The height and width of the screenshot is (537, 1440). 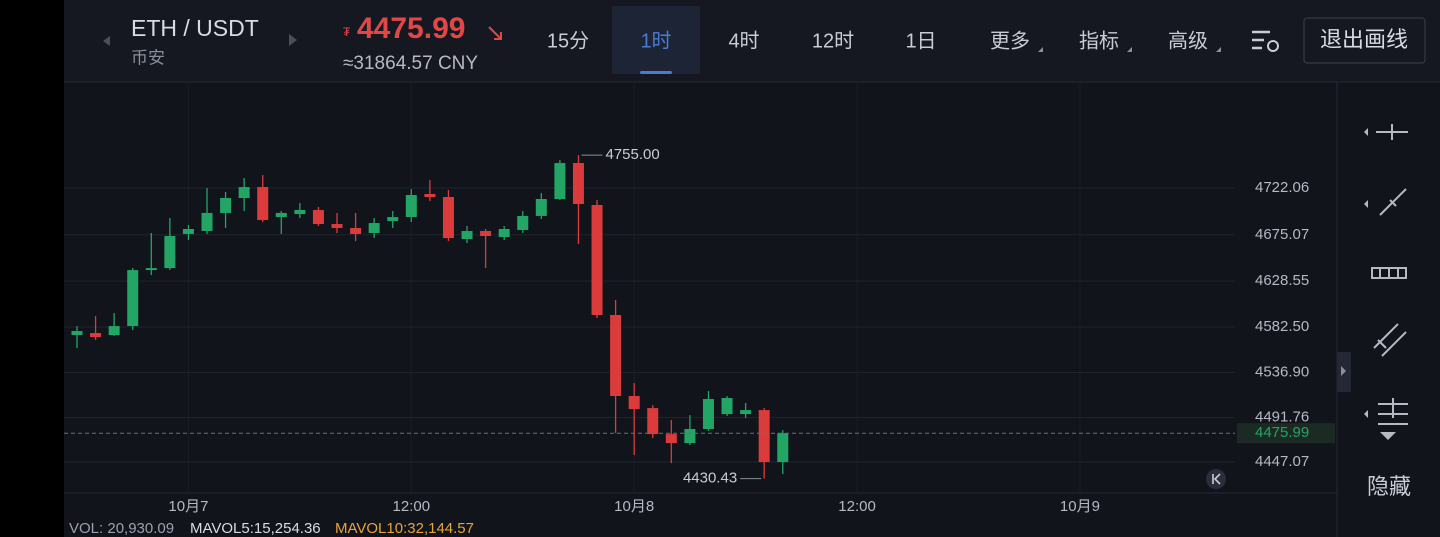 I want to click on settings-icon-gear, so click(x=1273, y=46).